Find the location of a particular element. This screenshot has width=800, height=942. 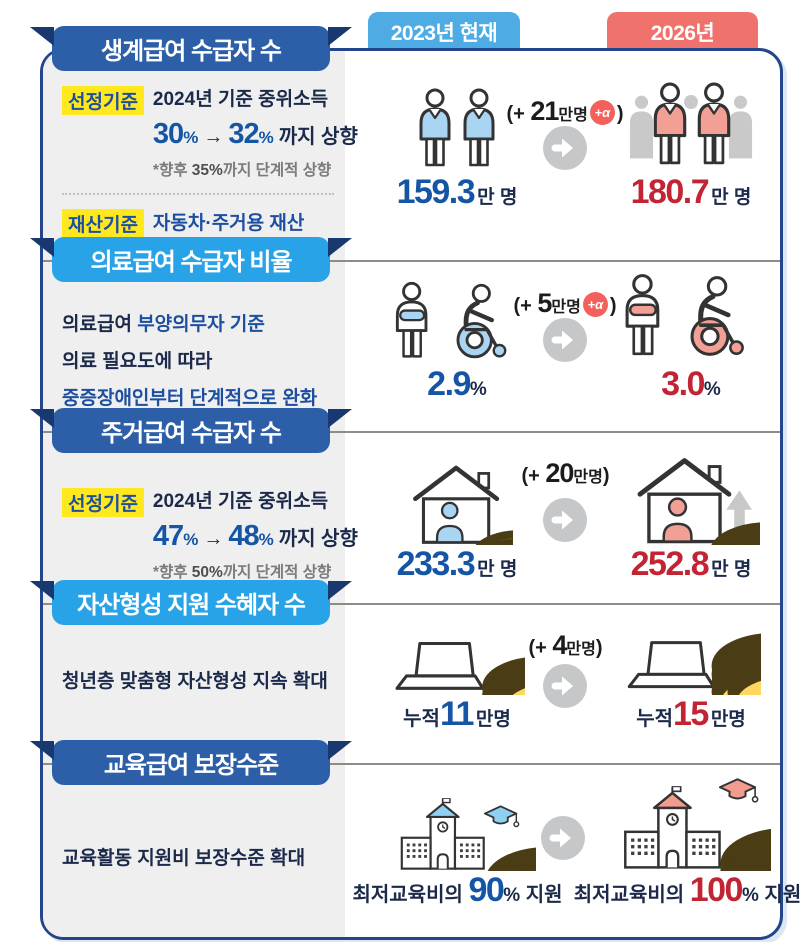

stat-2023-housing: 233.3 만 명 is located at coordinates (457, 521).